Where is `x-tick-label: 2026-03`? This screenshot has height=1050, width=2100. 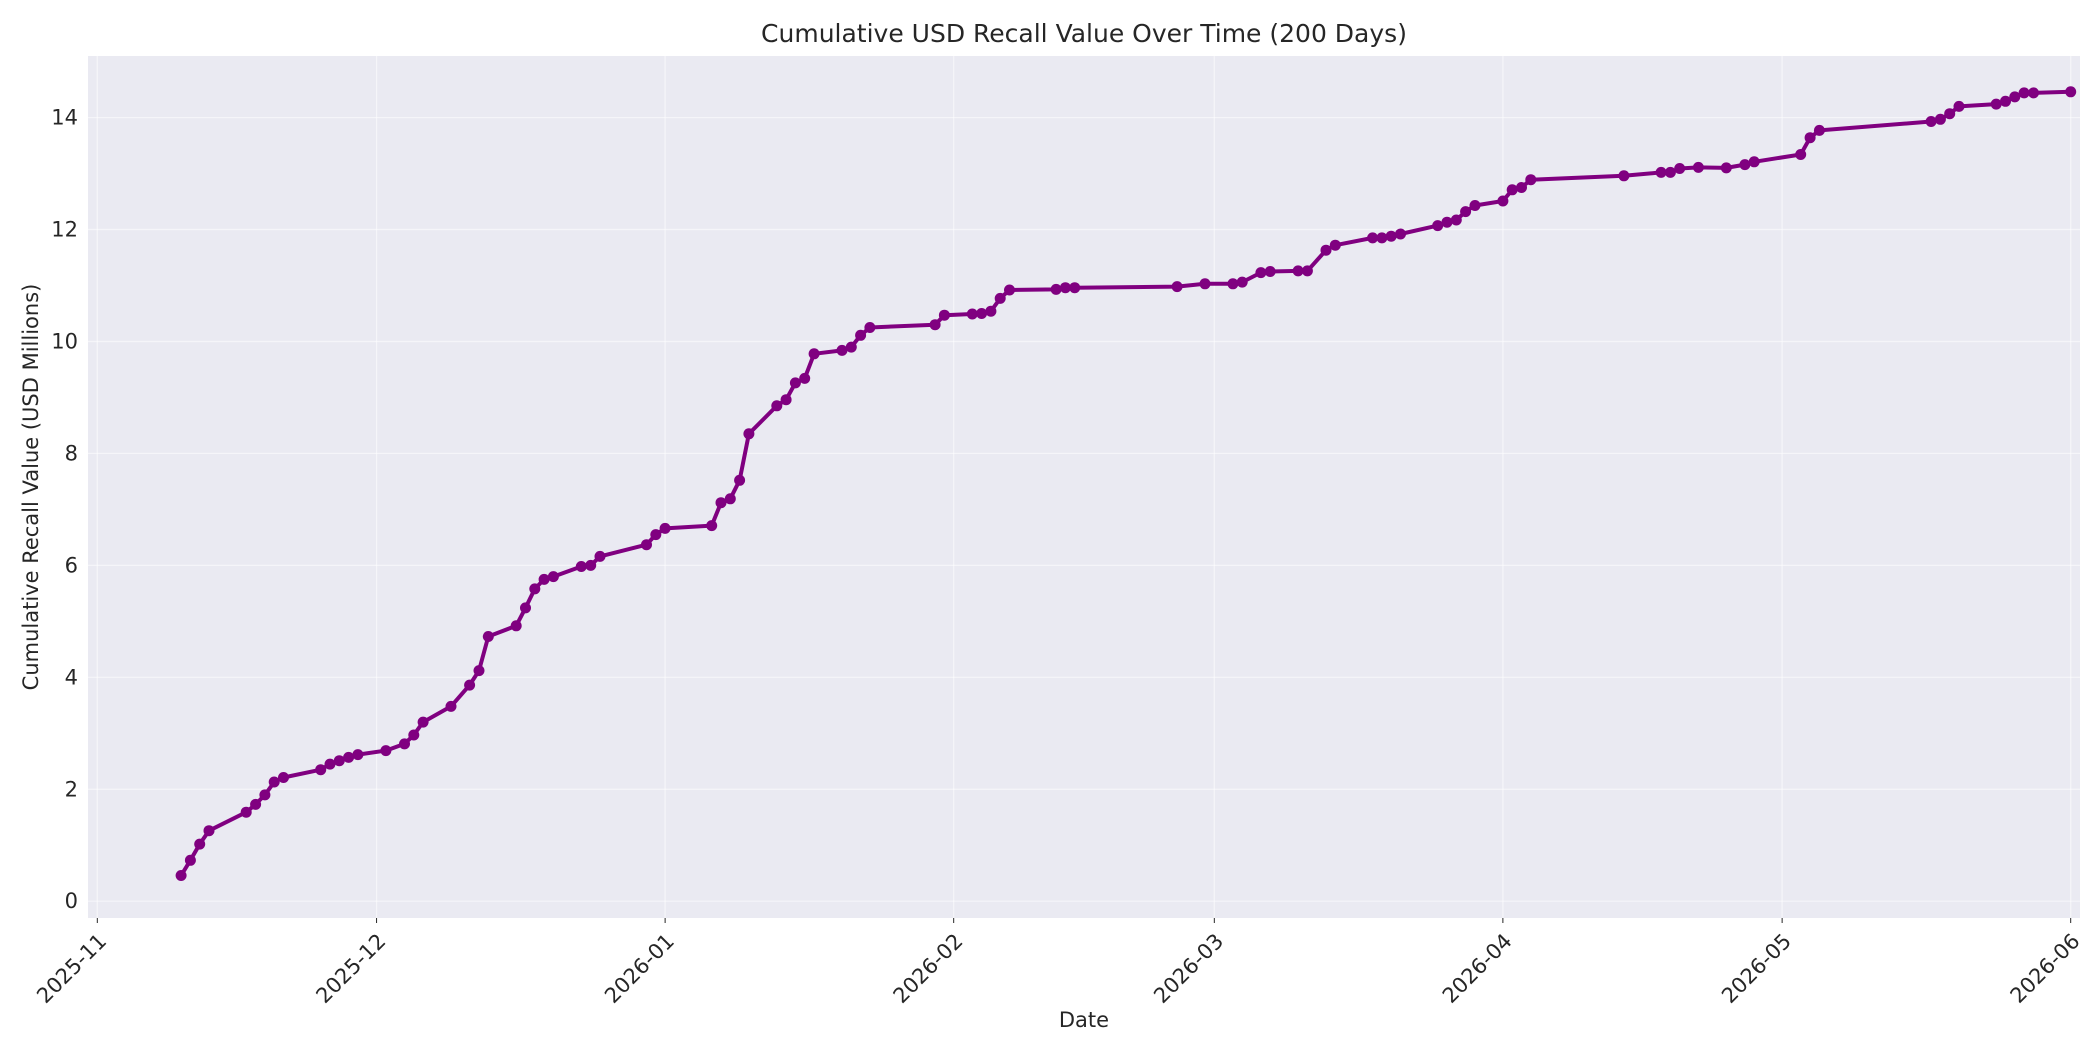
x-tick-label: 2026-03 is located at coordinates (1188, 968).